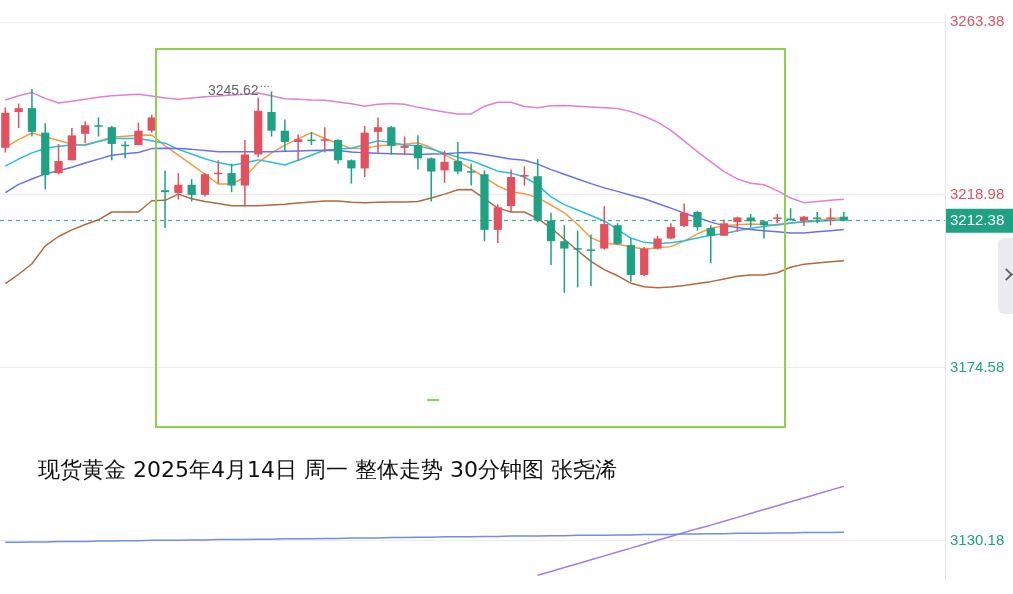  I want to click on y-tick-label: 3174.58, so click(977, 366).